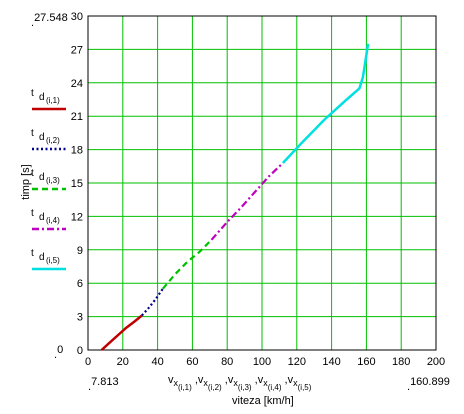 This screenshot has height=414, width=464. Describe the element at coordinates (366, 362) in the screenshot. I see `x-tick-label: 160` at that location.